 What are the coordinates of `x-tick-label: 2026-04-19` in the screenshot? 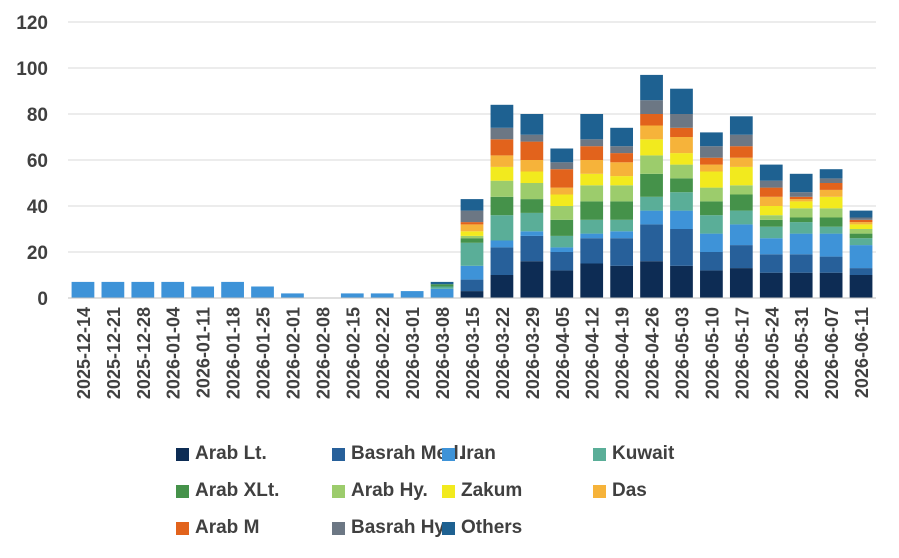 It's located at (623, 353).